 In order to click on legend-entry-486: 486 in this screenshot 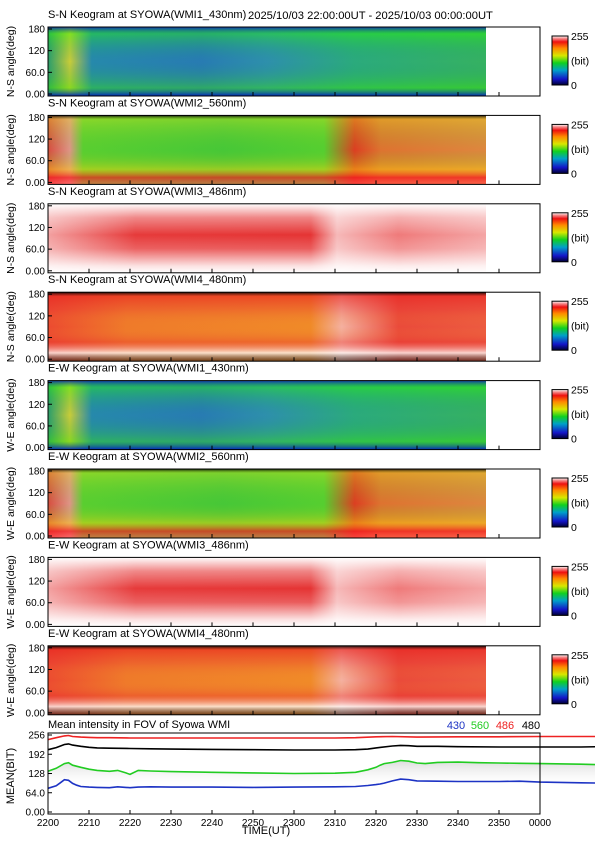, I will do `click(505, 726)`.